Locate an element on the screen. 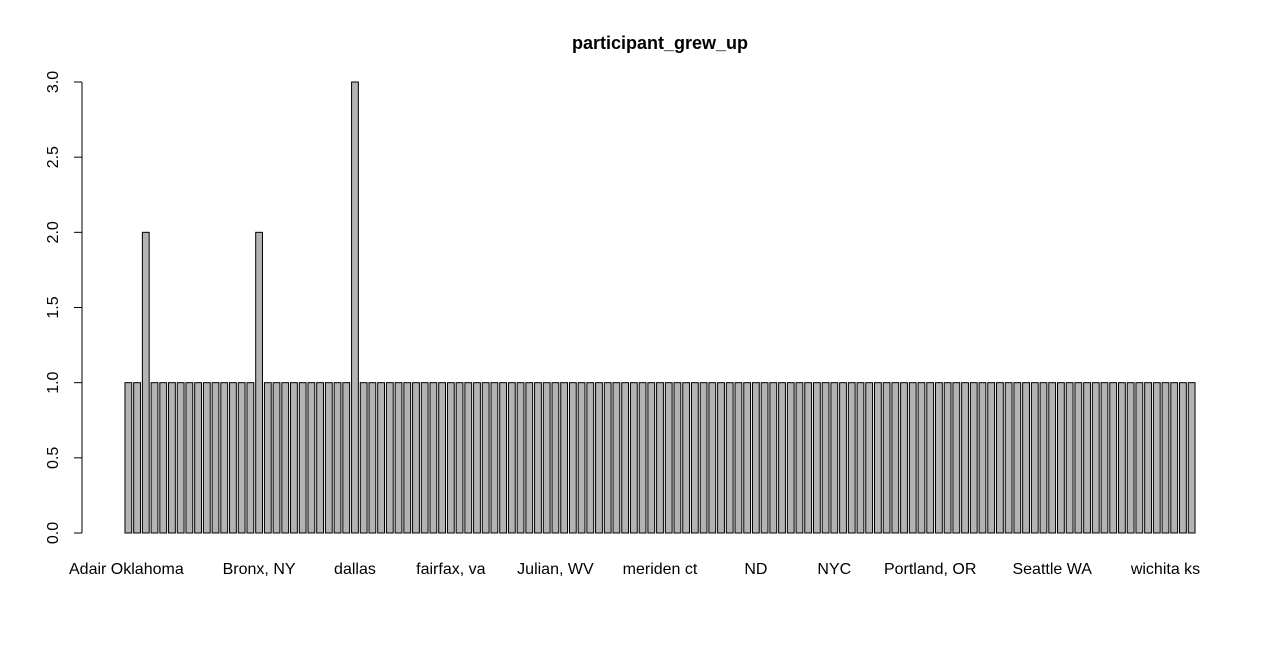 The image size is (1280, 645). x-tick-label: NYC is located at coordinates (834, 569).